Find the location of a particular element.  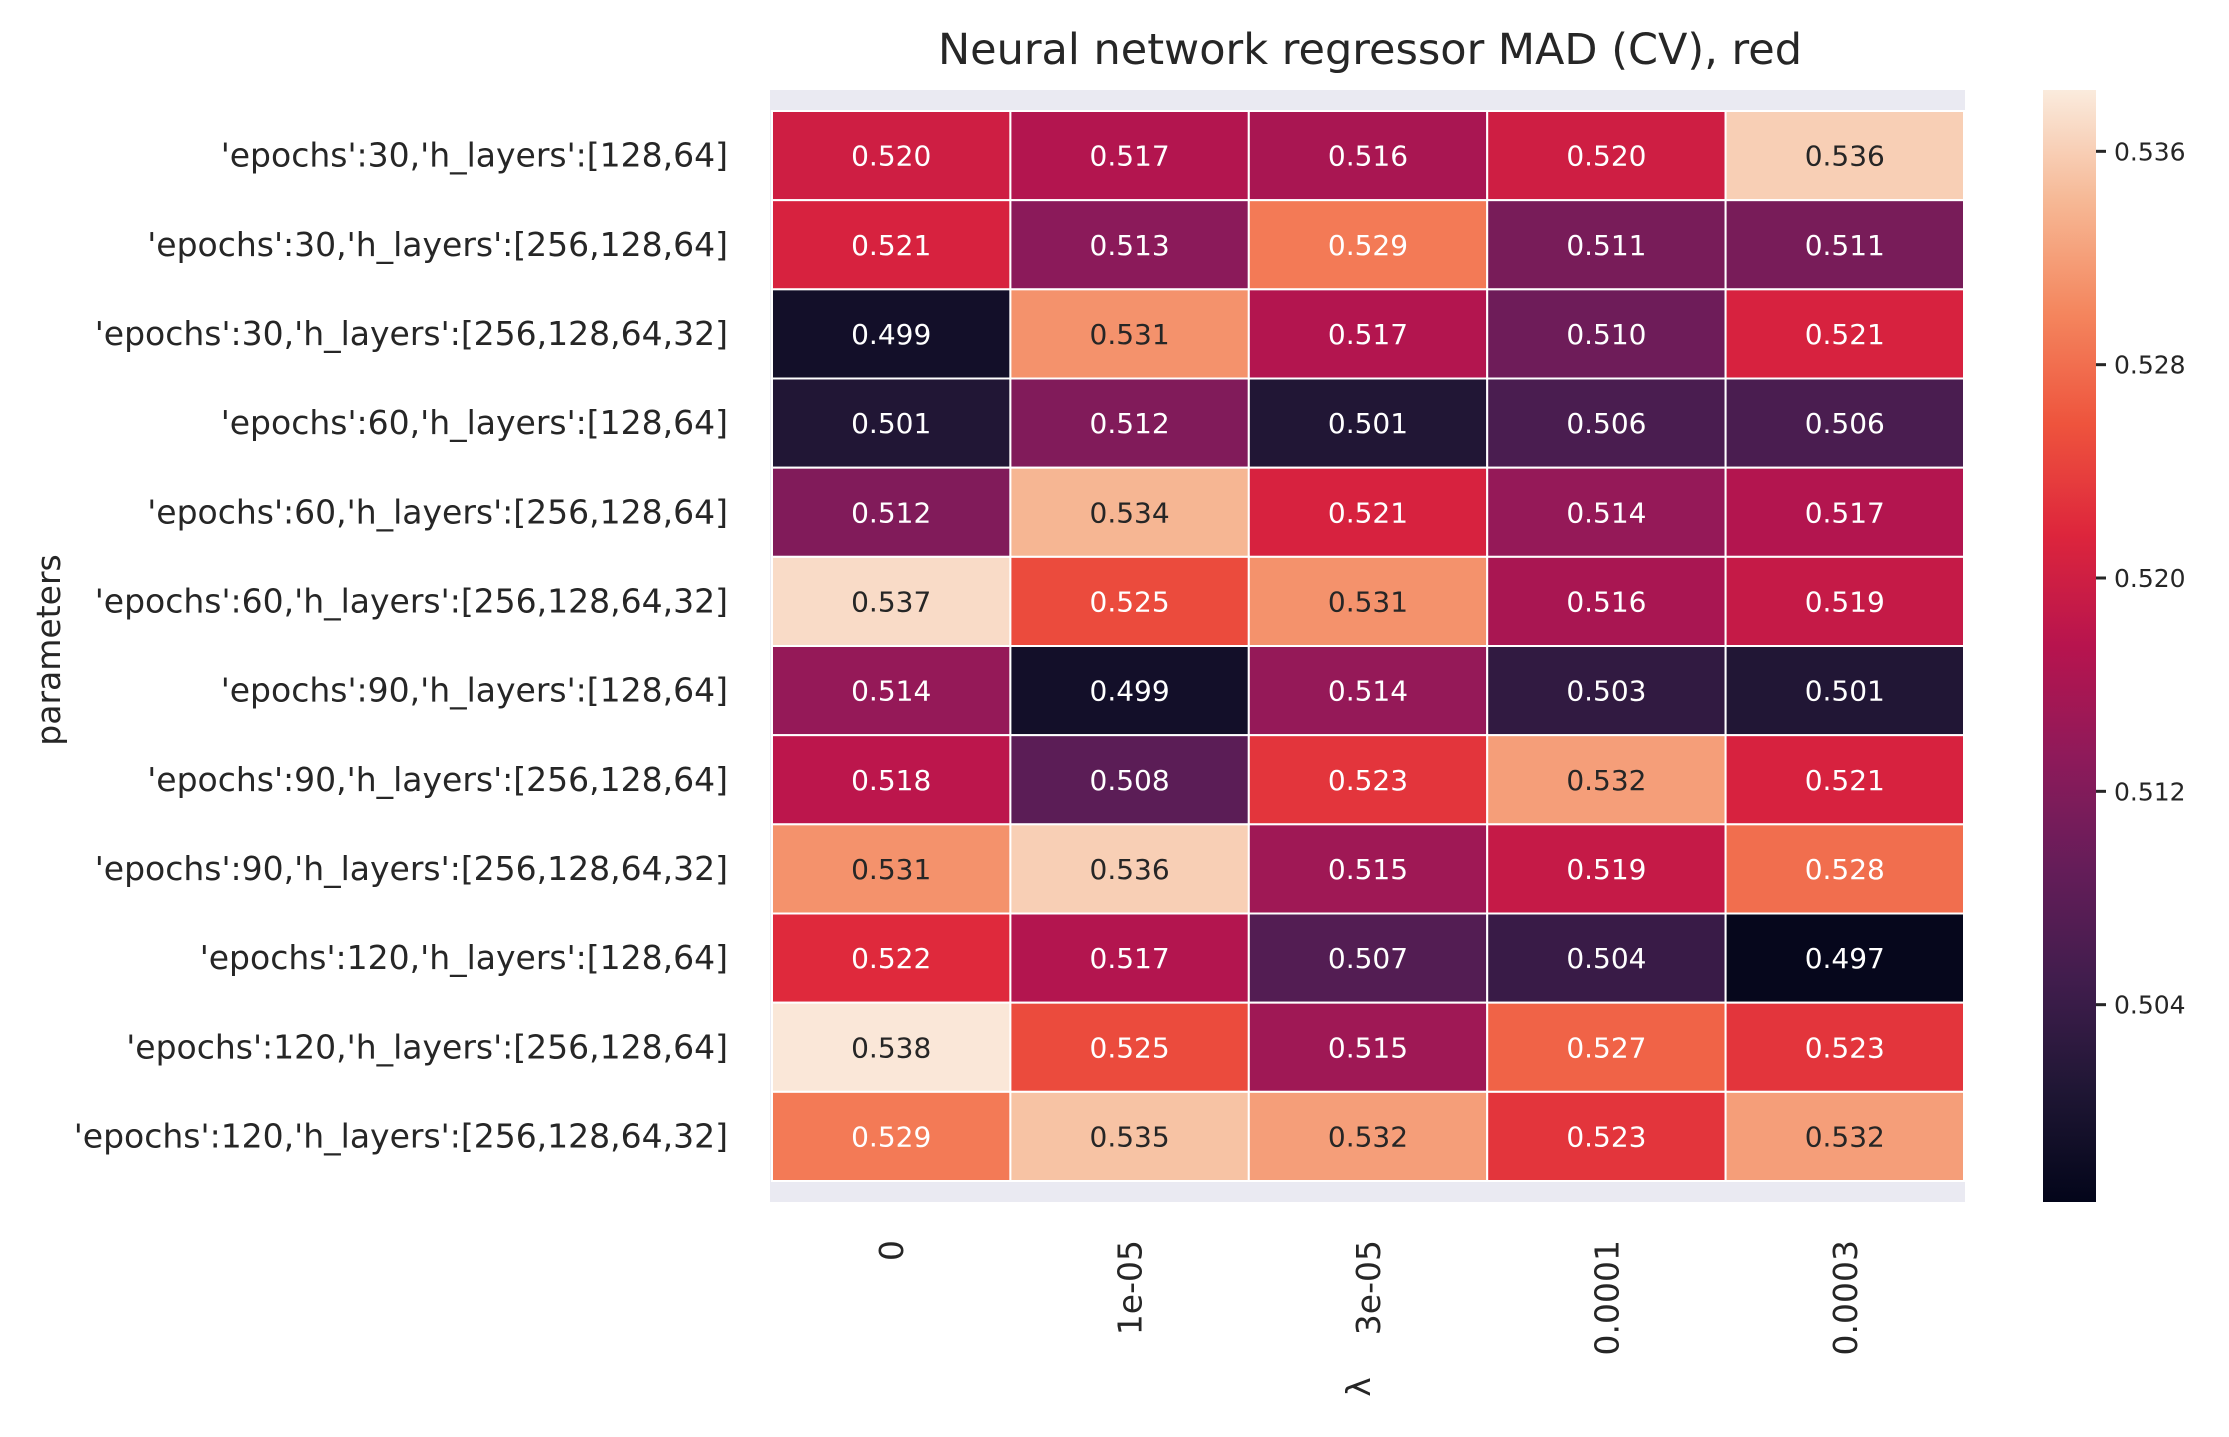

x-tick-label: 0.0003 is located at coordinates (1845, 1297).